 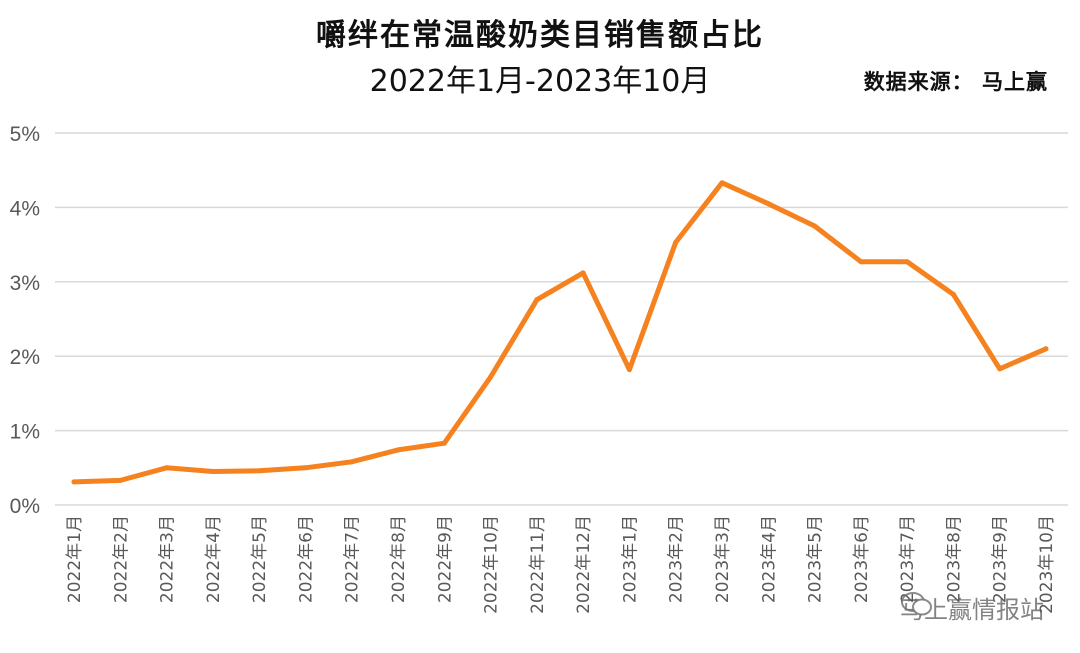 What do you see at coordinates (25, 432) in the screenshot?
I see `y-tick-label: 1%` at bounding box center [25, 432].